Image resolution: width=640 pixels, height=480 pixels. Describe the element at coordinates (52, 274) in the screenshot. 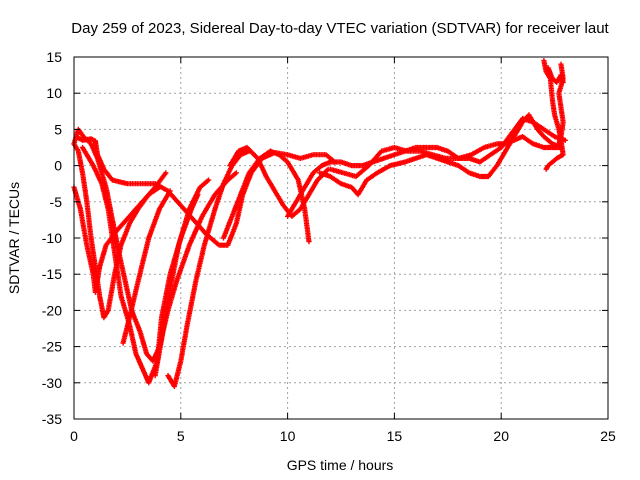

I see `y-tick-label: -15` at that location.